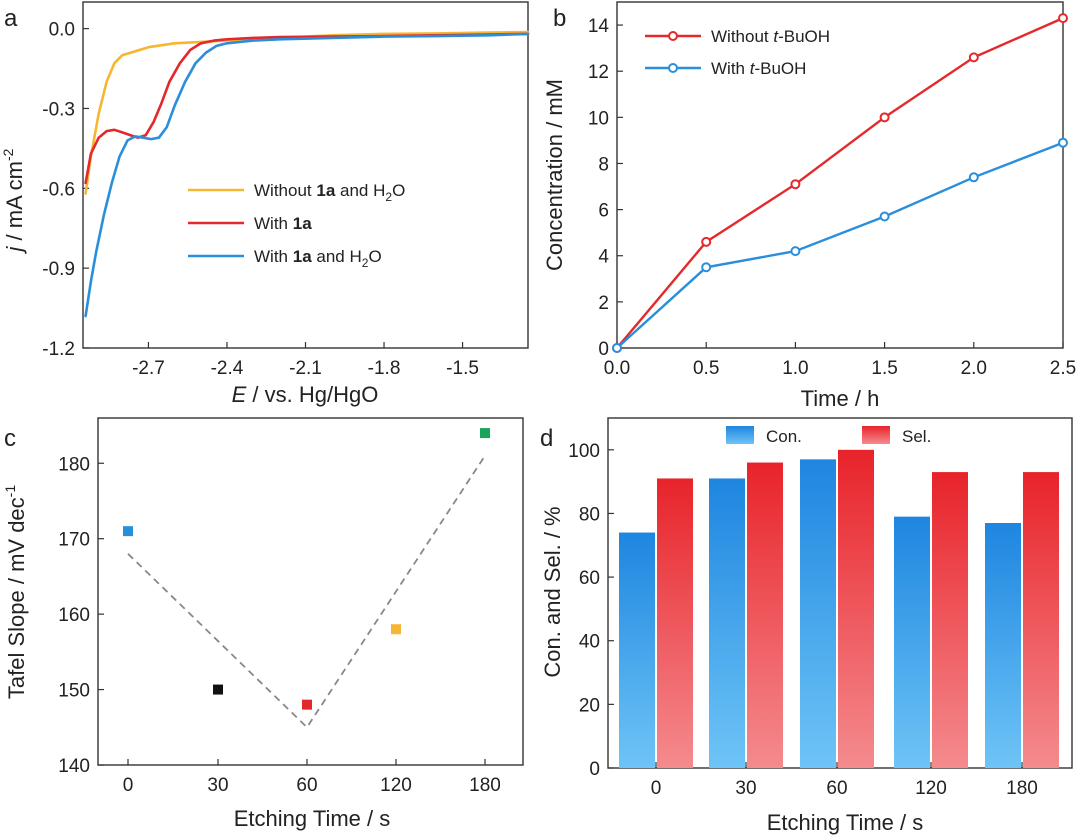 Image resolution: width=1080 pixels, height=836 pixels. What do you see at coordinates (1063, 368) in the screenshot?
I see `panel-b-x-tick-label: 2.5` at bounding box center [1063, 368].